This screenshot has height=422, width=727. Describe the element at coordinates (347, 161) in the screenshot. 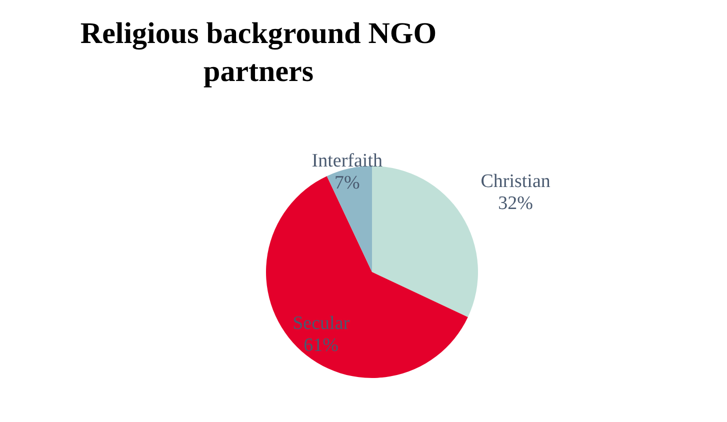

I see `slice-label: Interfaith` at that location.